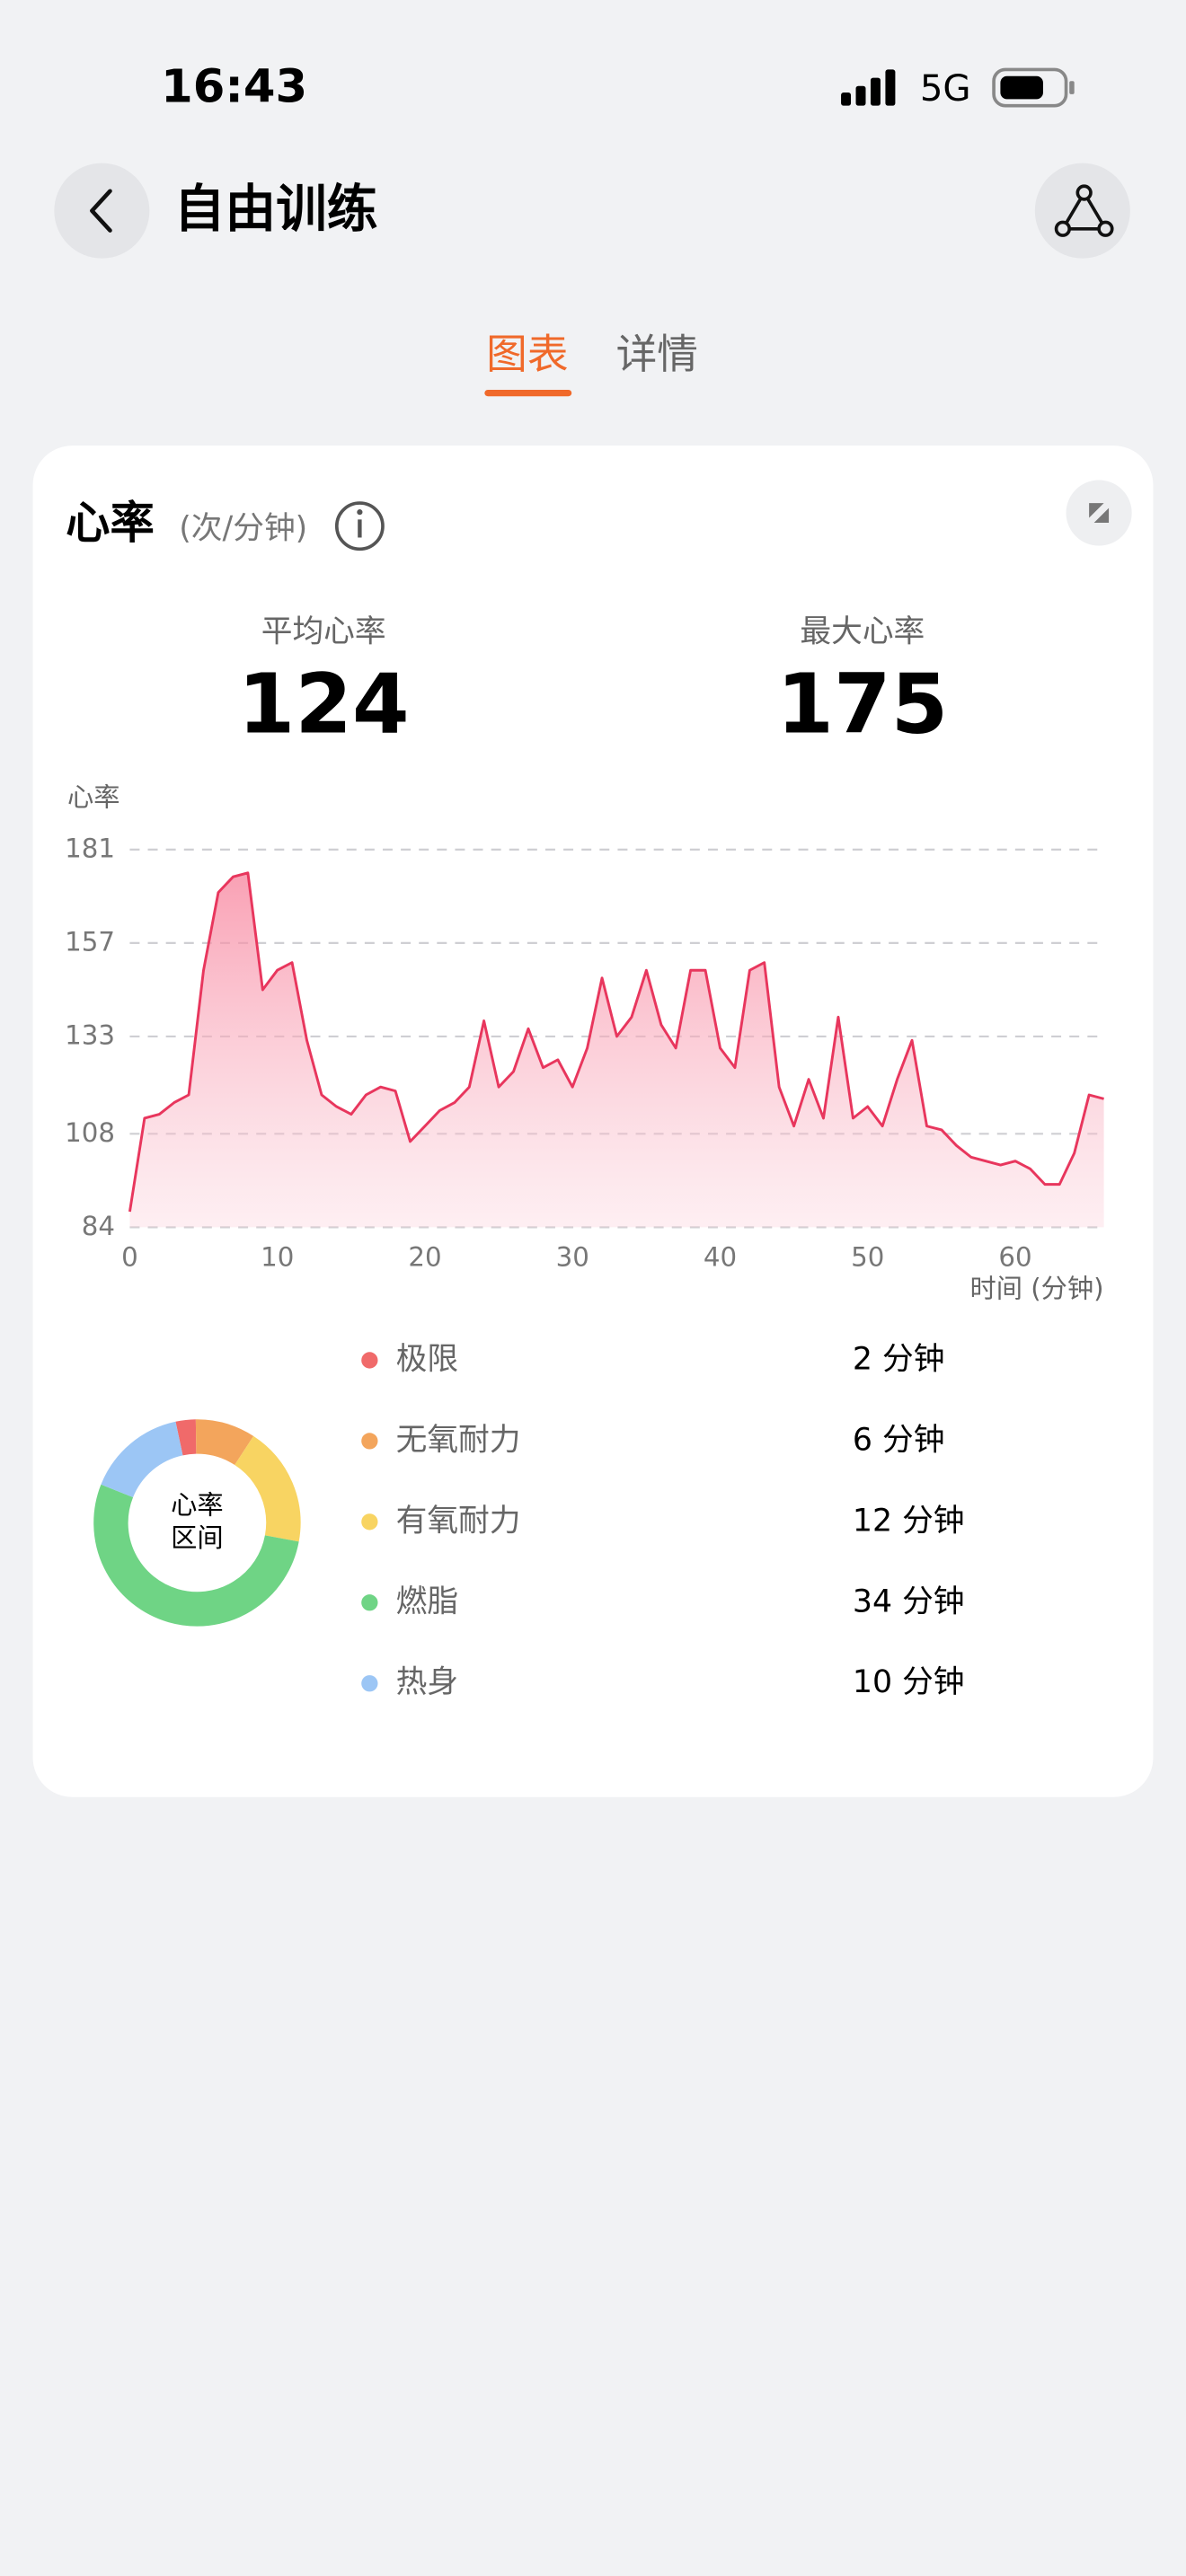  Describe the element at coordinates (90, 1034) in the screenshot. I see `y-tick-label: 133` at that location.